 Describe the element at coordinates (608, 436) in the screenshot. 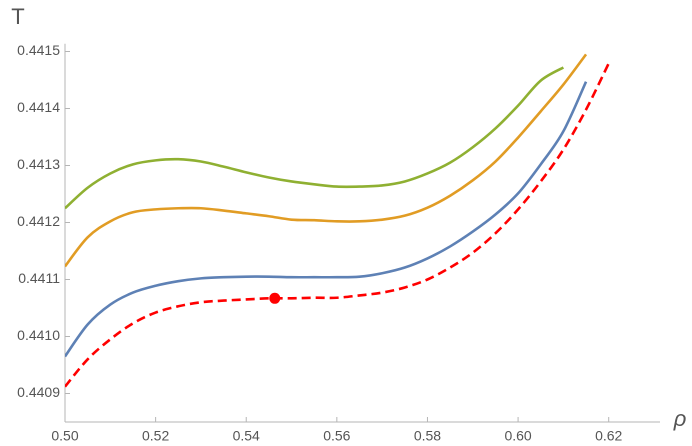

I see `x-tick-label: 0.62` at that location.